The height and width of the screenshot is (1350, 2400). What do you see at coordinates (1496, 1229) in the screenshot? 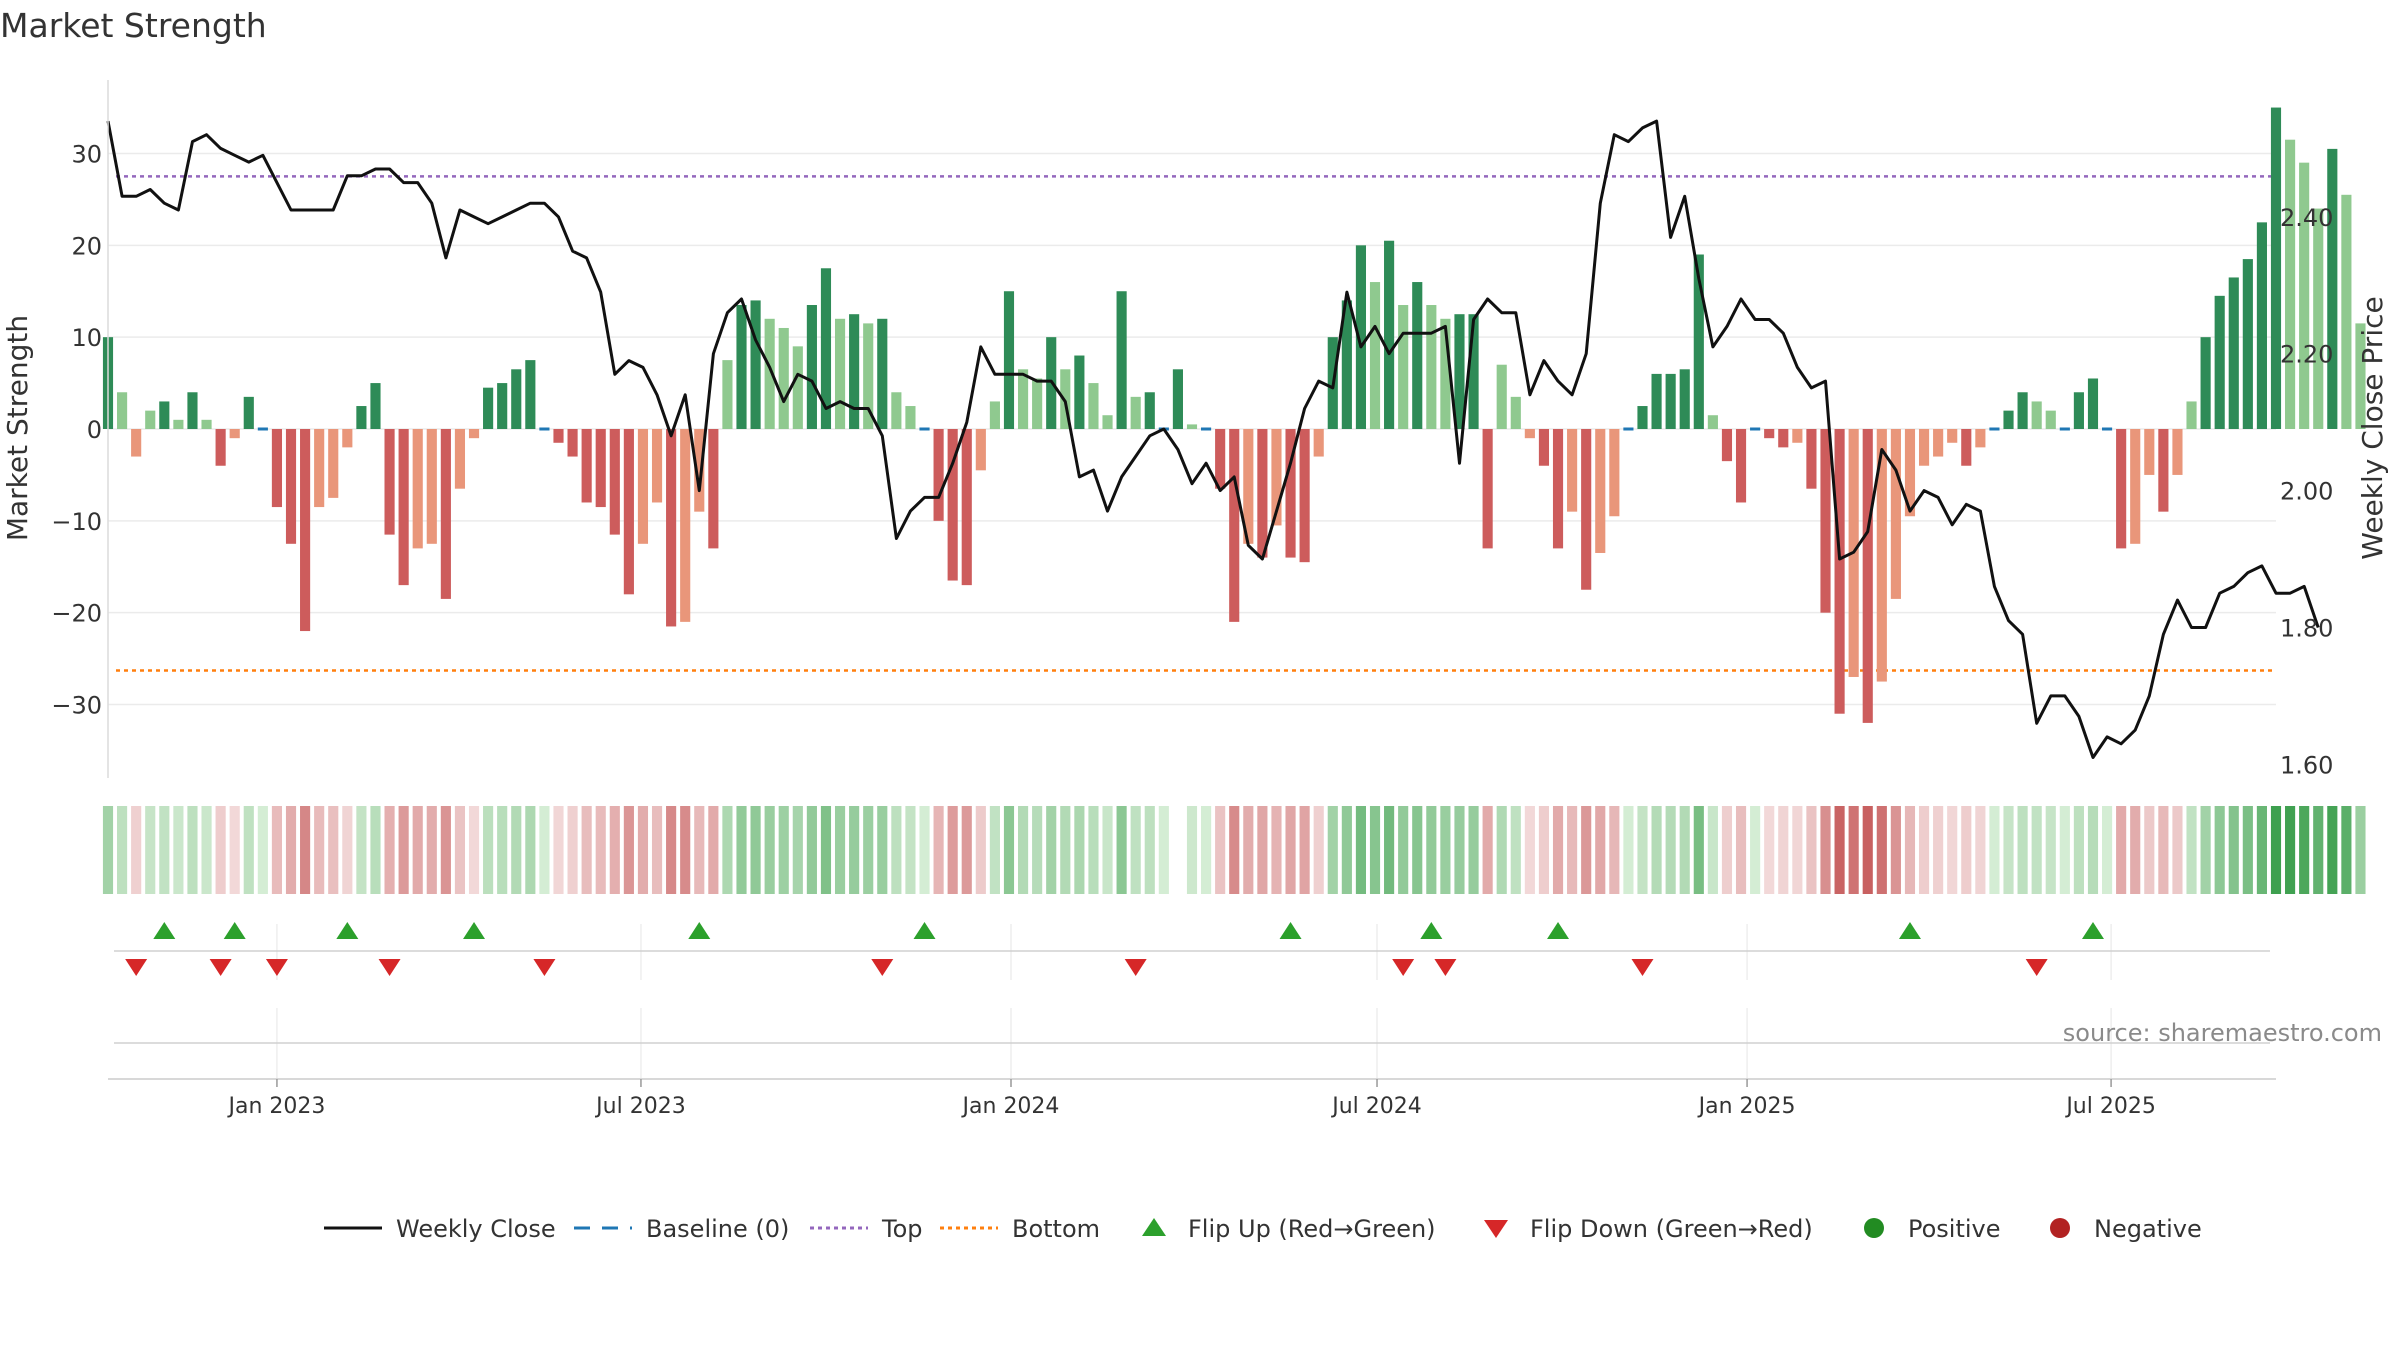
I see `legend-swatch-flip-down` at bounding box center [1496, 1229].